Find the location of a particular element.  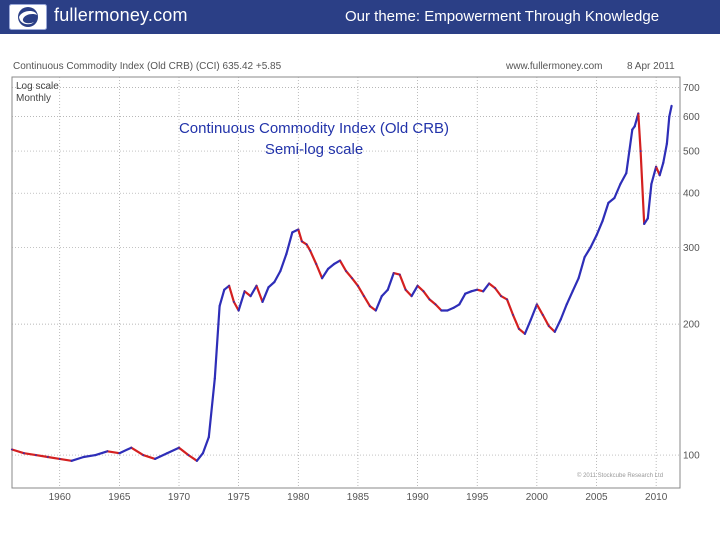

globe-swirl-icon is located at coordinates (28, 17).